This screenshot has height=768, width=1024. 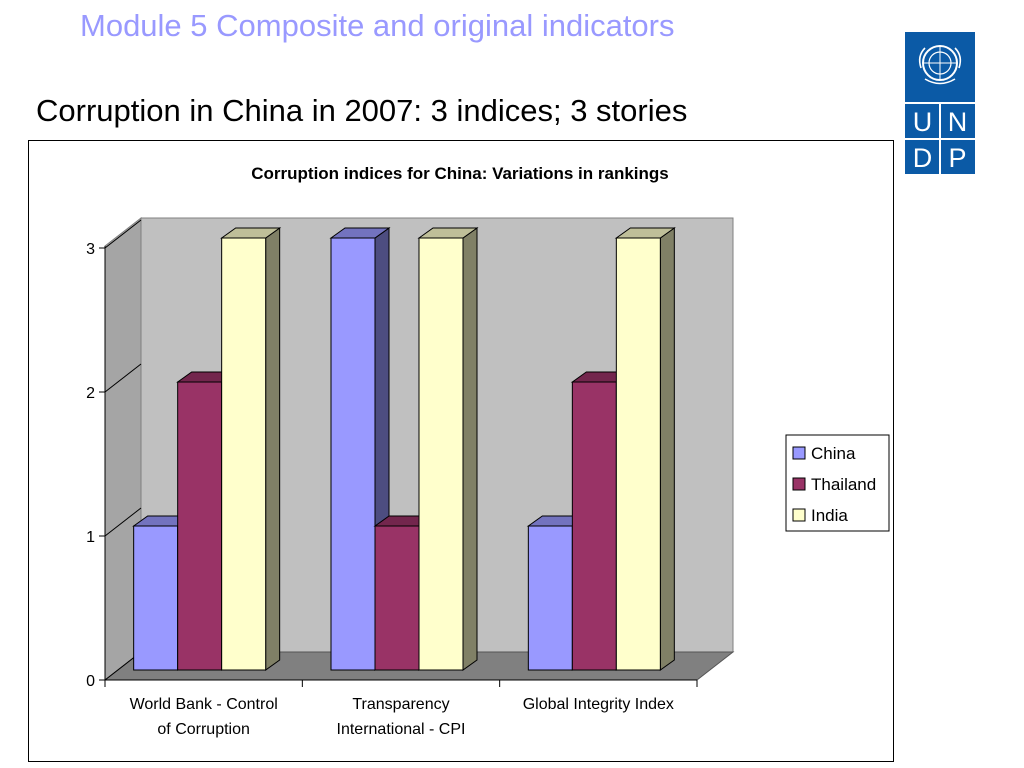 What do you see at coordinates (90, 537) in the screenshot?
I see `y-tick-label: 1` at bounding box center [90, 537].